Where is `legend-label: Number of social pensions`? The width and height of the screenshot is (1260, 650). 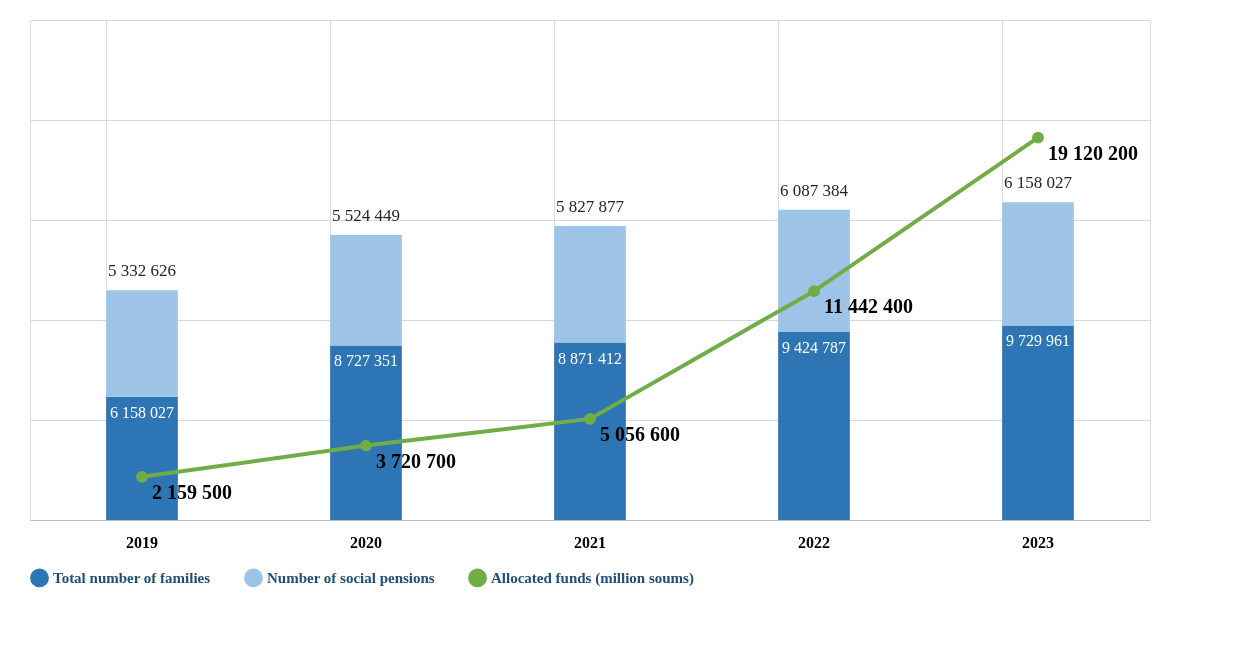 legend-label: Number of social pensions is located at coordinates (351, 577).